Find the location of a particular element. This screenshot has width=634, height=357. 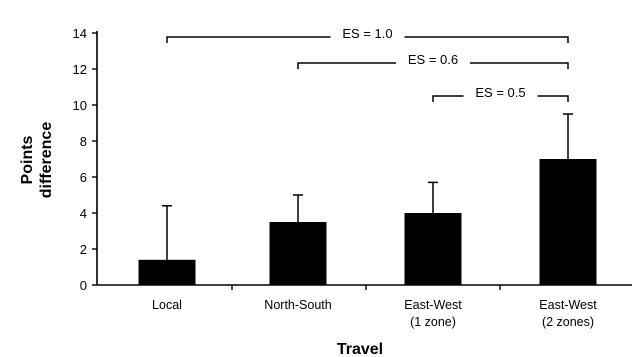

y-tick-label: 6 is located at coordinates (83, 177).